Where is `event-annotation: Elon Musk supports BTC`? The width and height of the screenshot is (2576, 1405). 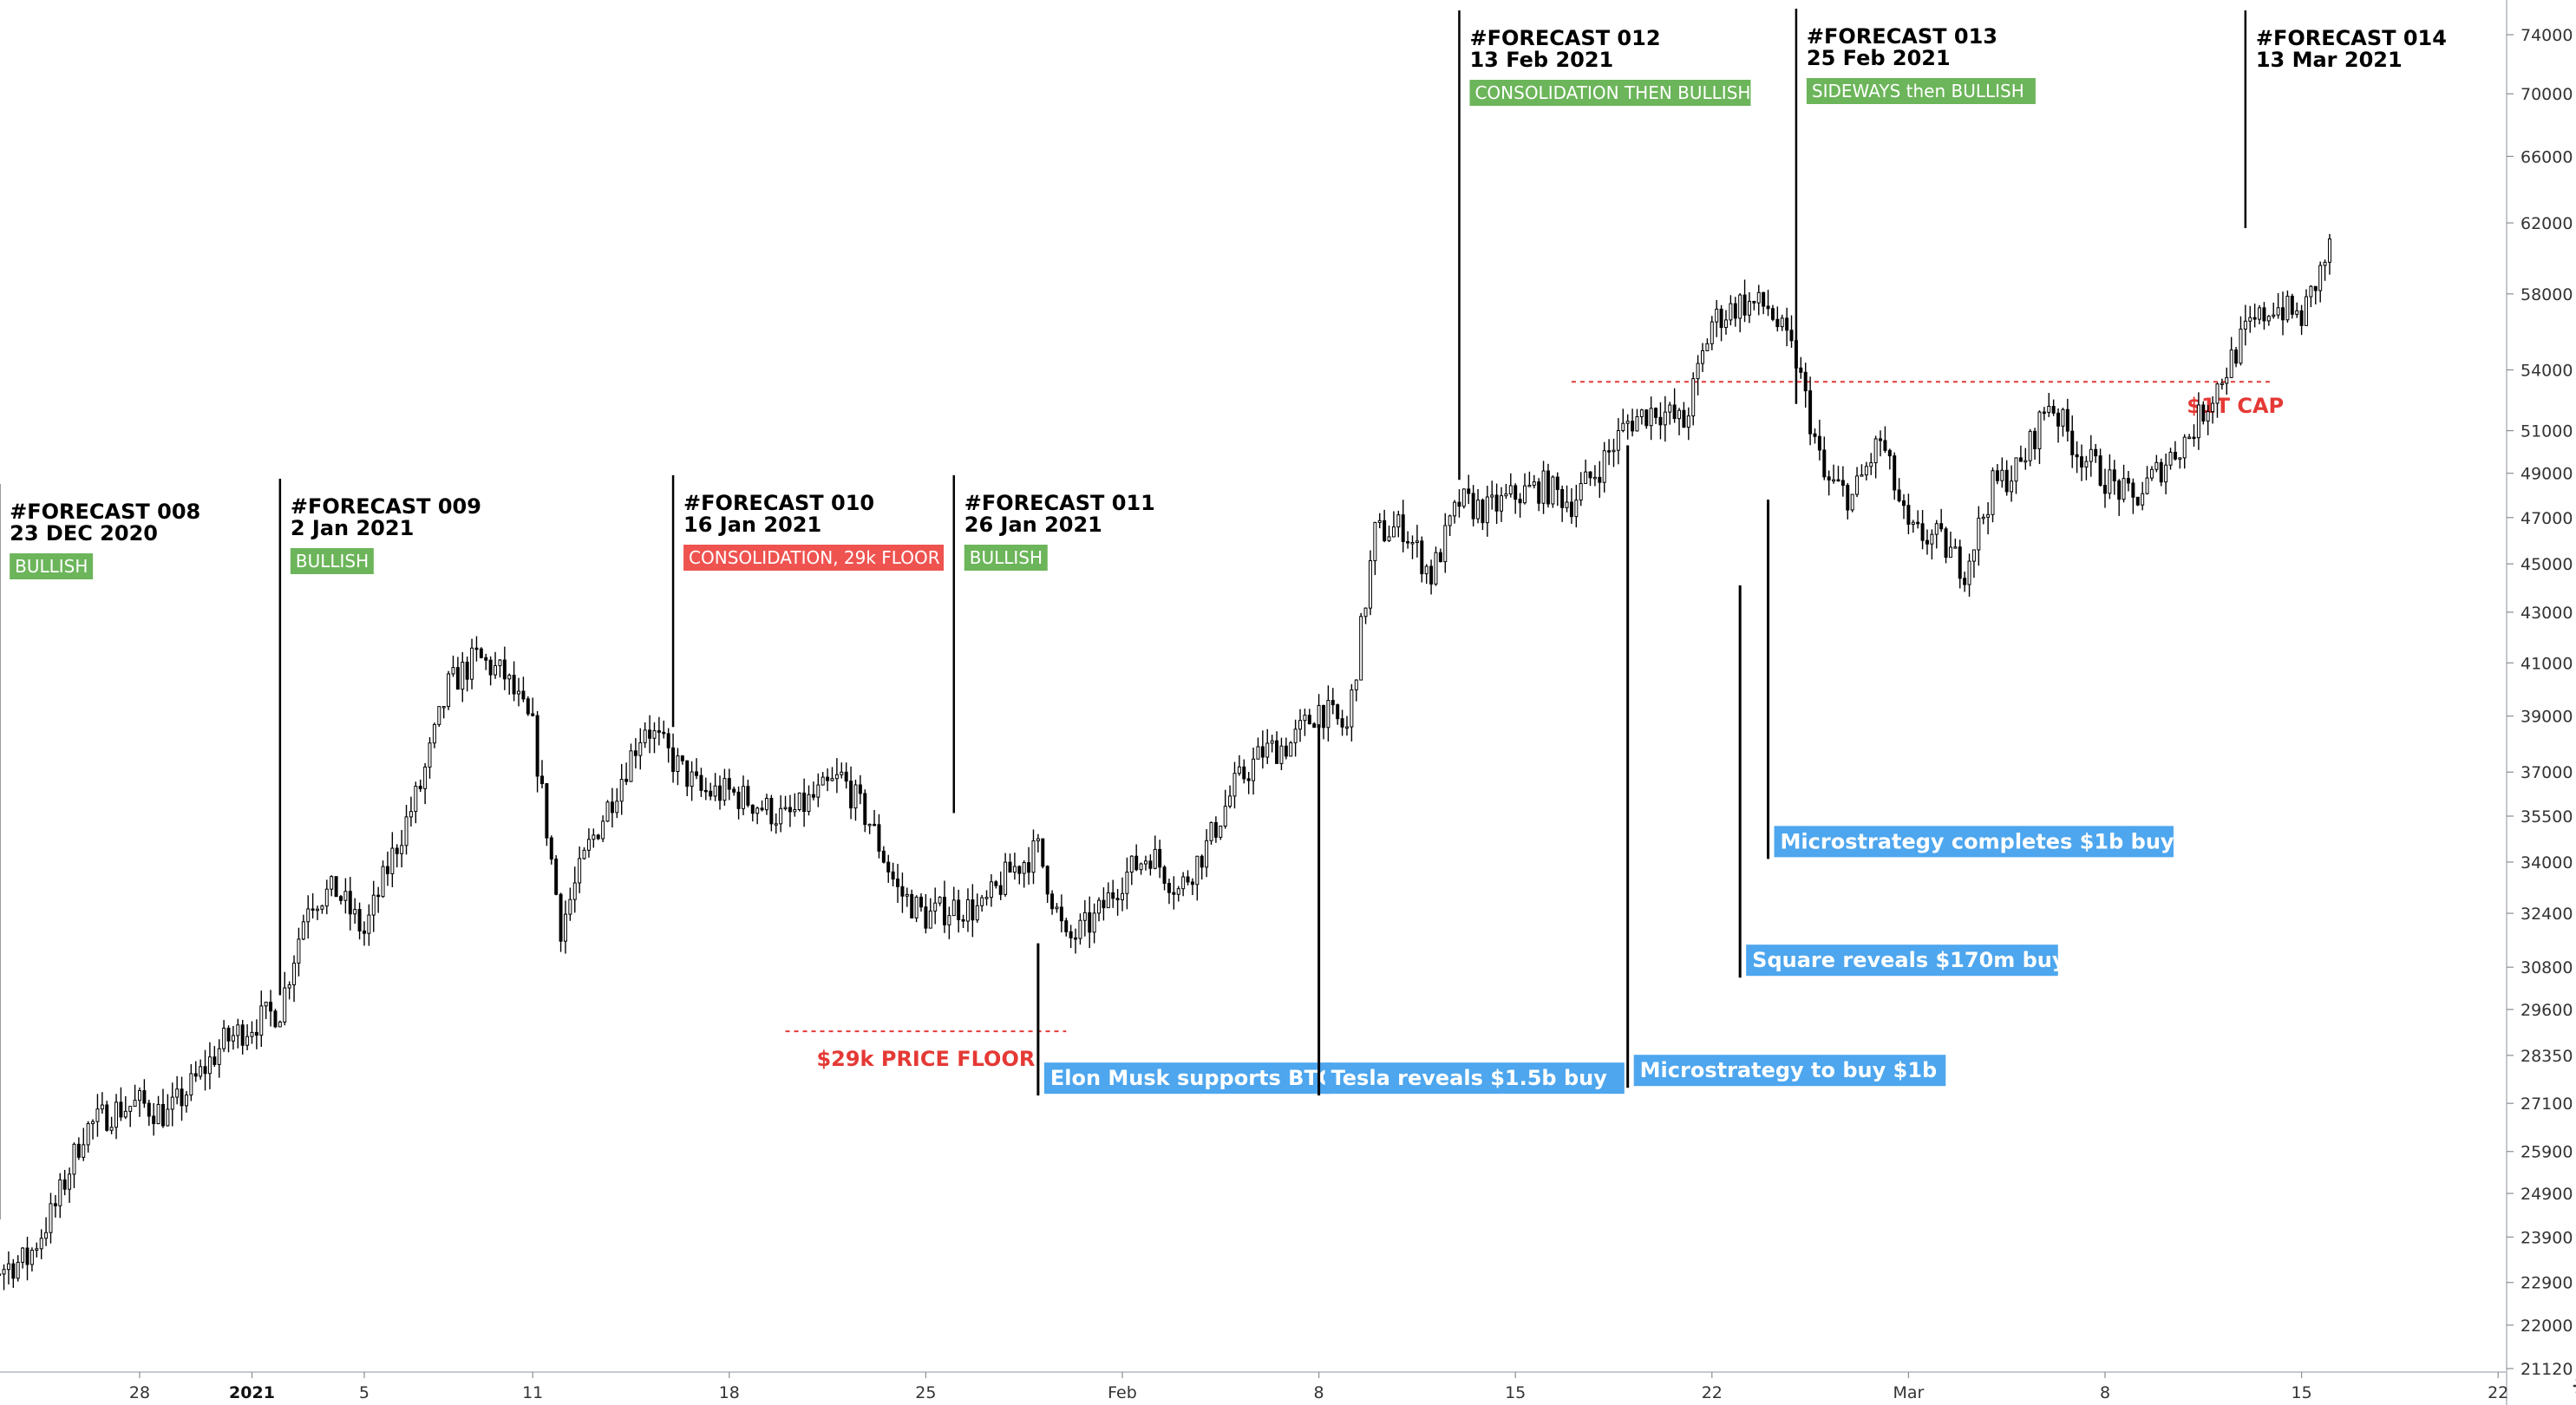 event-annotation: Elon Musk supports BTC is located at coordinates (1185, 1019).